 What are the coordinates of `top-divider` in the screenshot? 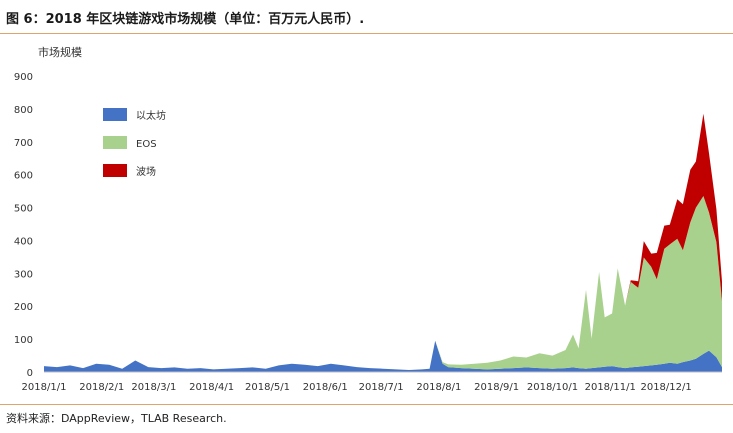 It's located at (366, 33).